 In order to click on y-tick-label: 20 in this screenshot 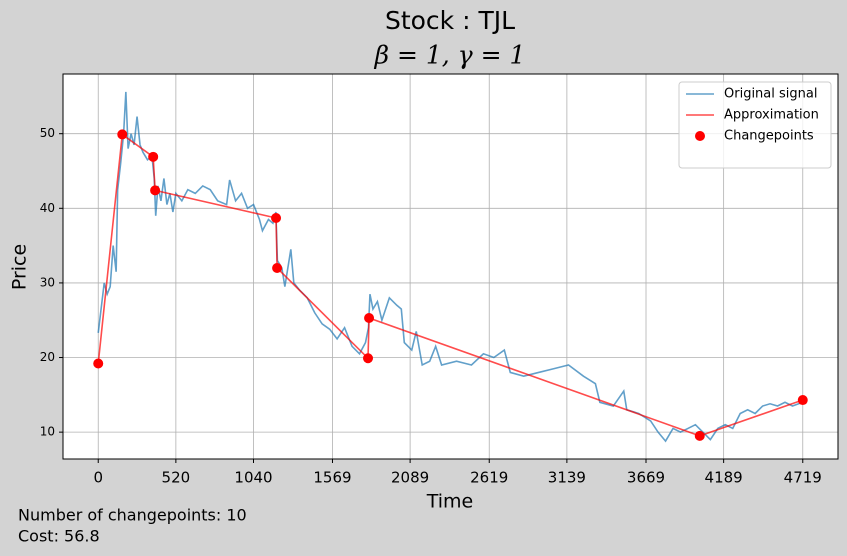, I will do `click(47, 357)`.